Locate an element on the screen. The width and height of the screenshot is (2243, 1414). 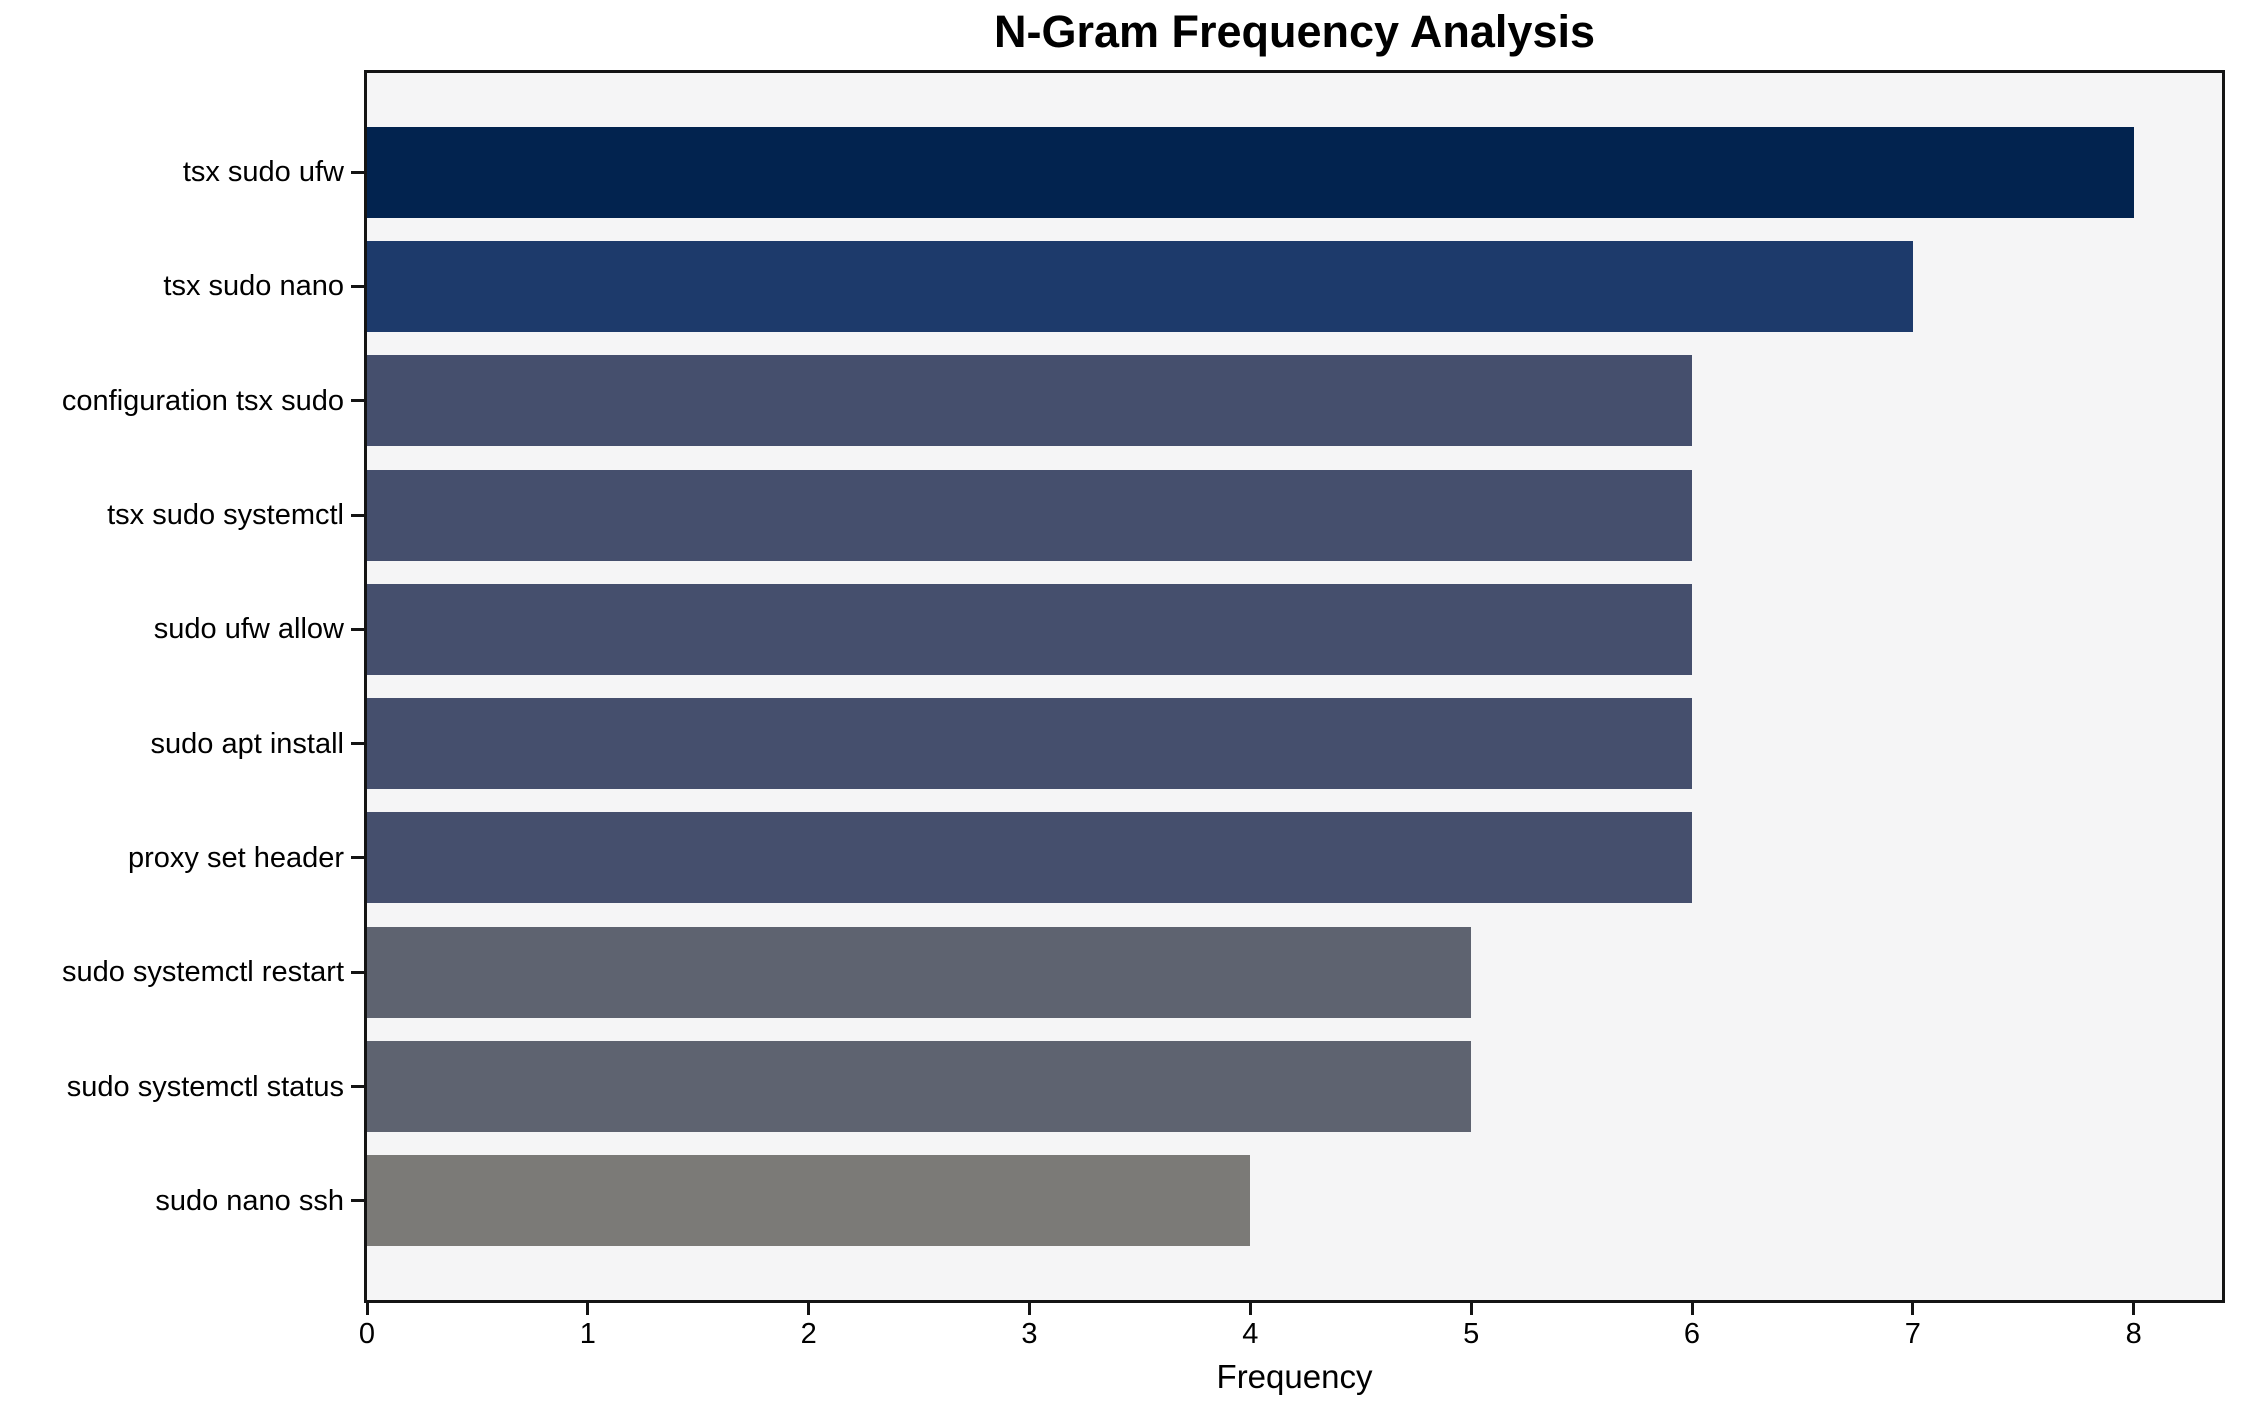
y-tick-label: configuration tsx sudo is located at coordinates (202, 400).